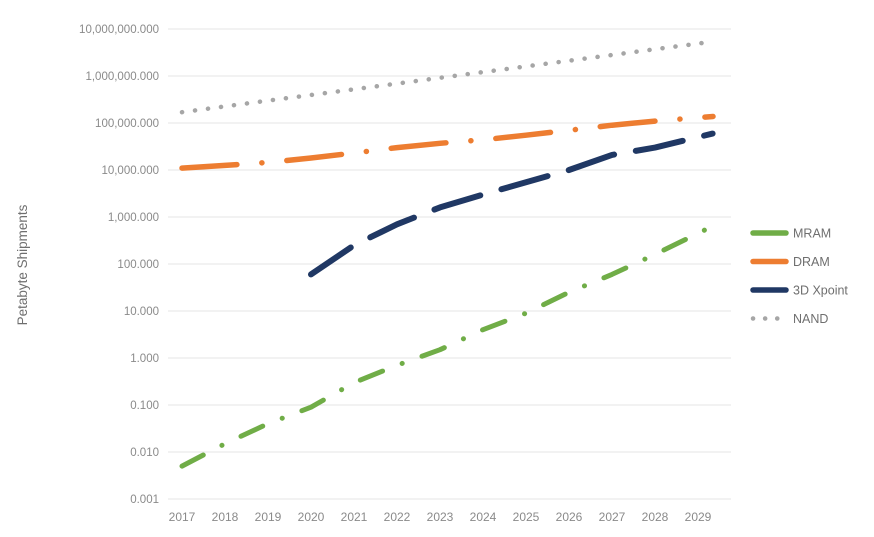  Describe the element at coordinates (397, 517) in the screenshot. I see `x-tick-label: 2022` at that location.